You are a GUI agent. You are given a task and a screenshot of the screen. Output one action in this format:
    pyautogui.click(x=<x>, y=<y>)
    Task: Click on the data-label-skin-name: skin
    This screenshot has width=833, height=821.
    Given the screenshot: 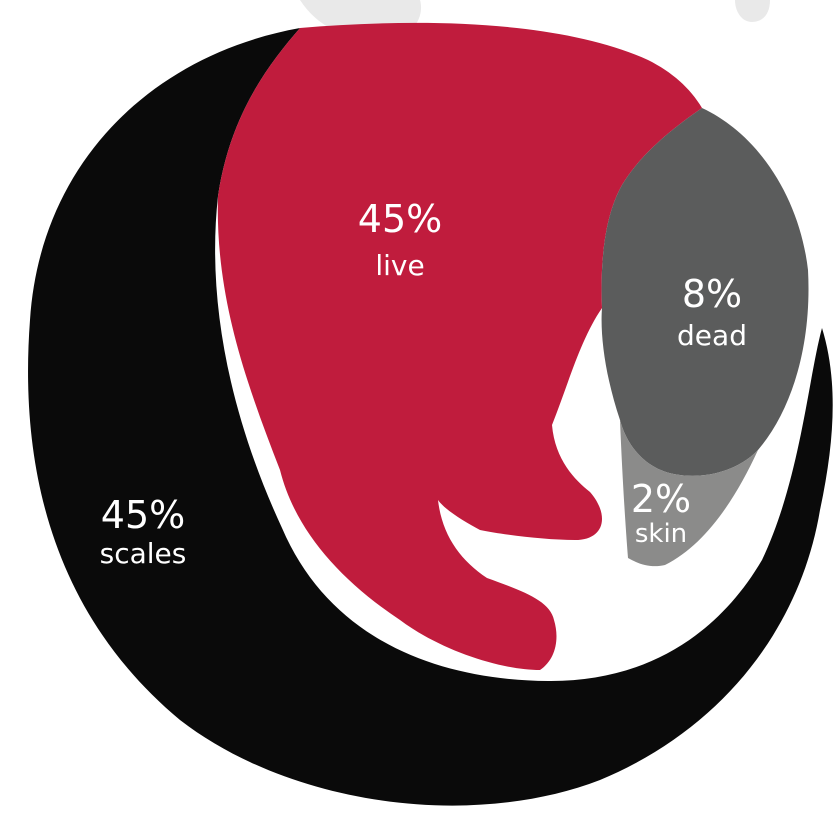 What is the action you would take?
    pyautogui.click(x=661, y=534)
    